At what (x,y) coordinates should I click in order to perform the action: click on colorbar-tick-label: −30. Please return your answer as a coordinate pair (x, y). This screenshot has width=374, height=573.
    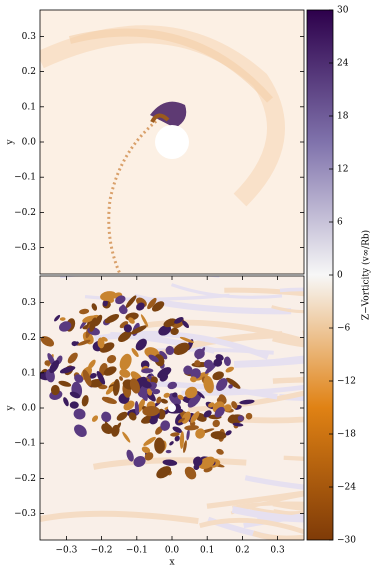
    Looking at the image, I should click on (346, 541).